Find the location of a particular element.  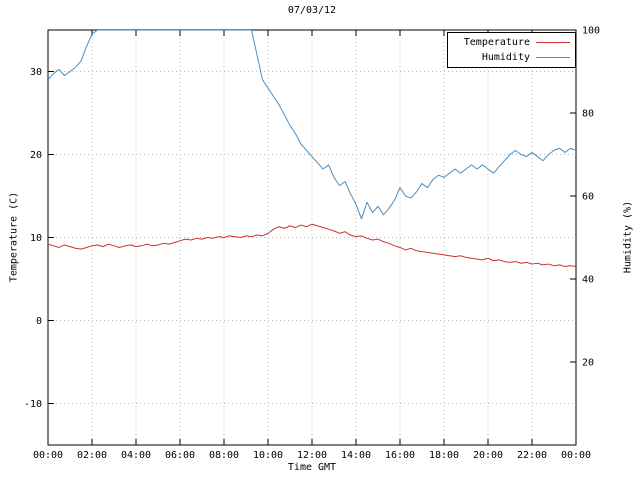

svg-text: 18:00 is located at coordinates (444, 455).